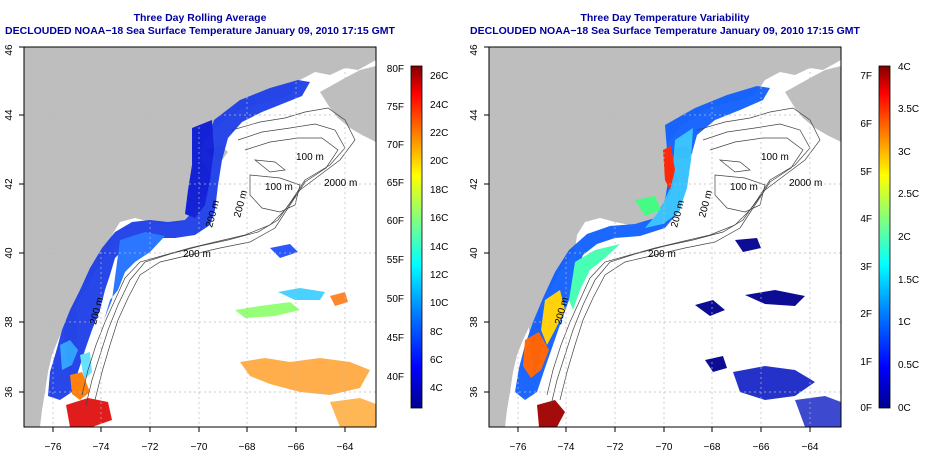 Image resolution: width=950 pixels, height=475 pixels. I want to click on colorbar-f-label: 60F, so click(395, 221).